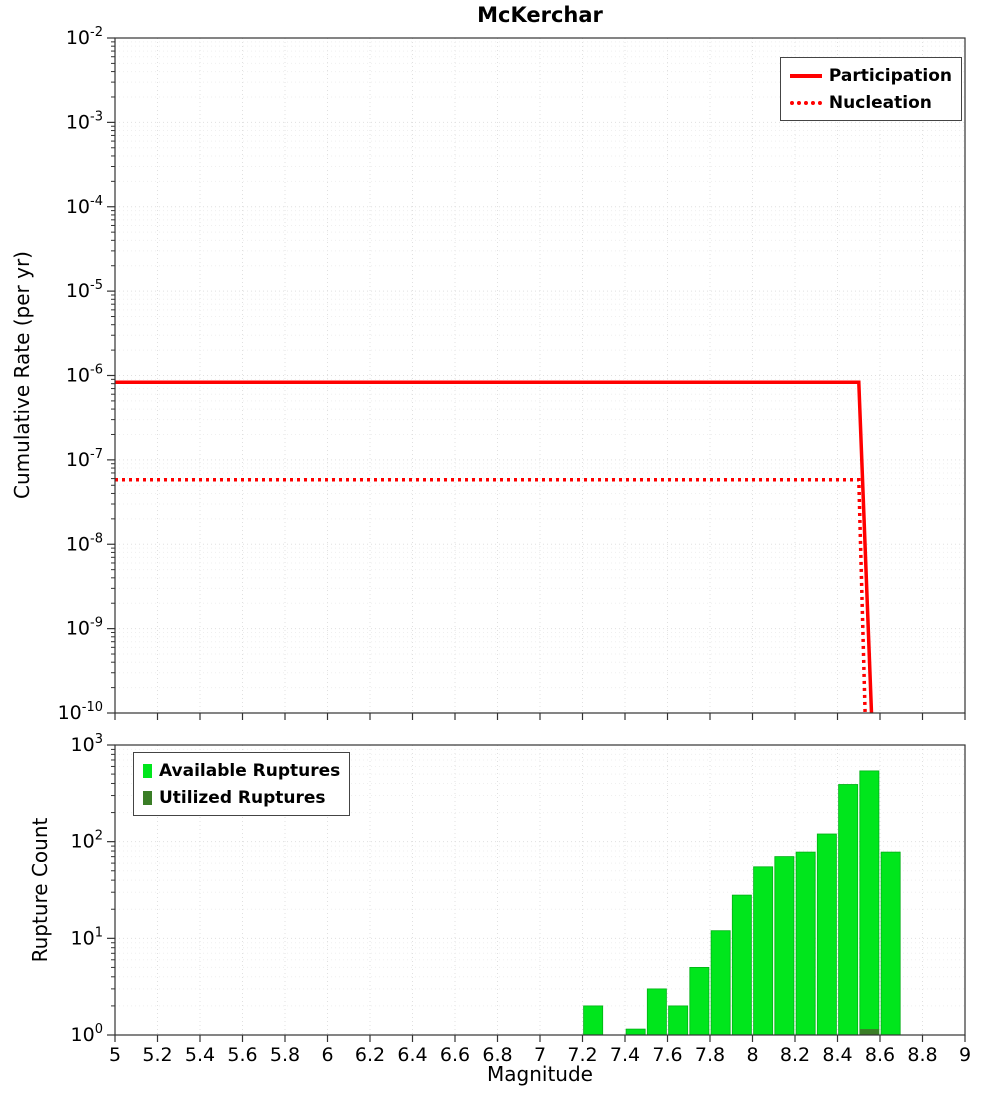 The height and width of the screenshot is (1100, 1000). Describe the element at coordinates (40, 890) in the screenshot. I see `y-axis-label-bottom: Rupture Count` at that location.